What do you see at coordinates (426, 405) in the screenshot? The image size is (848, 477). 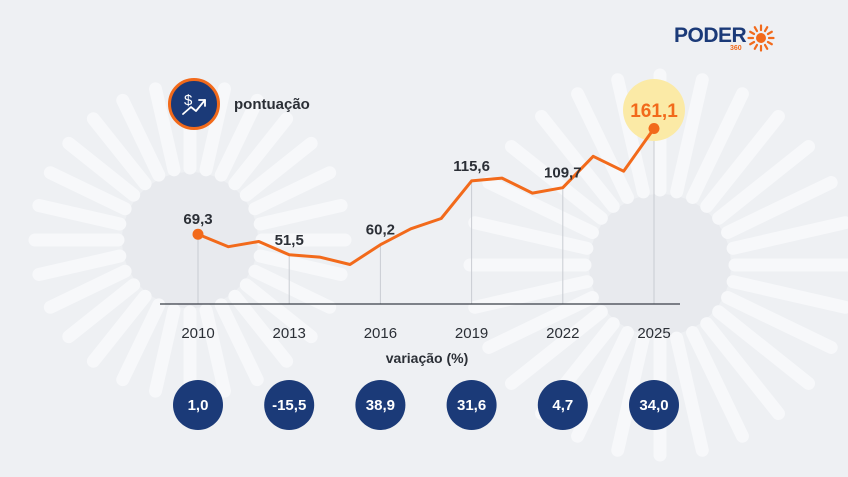 I see `variation-bubbles: 1,0 -15,5 38,9 31,6 4,7 34,0` at bounding box center [426, 405].